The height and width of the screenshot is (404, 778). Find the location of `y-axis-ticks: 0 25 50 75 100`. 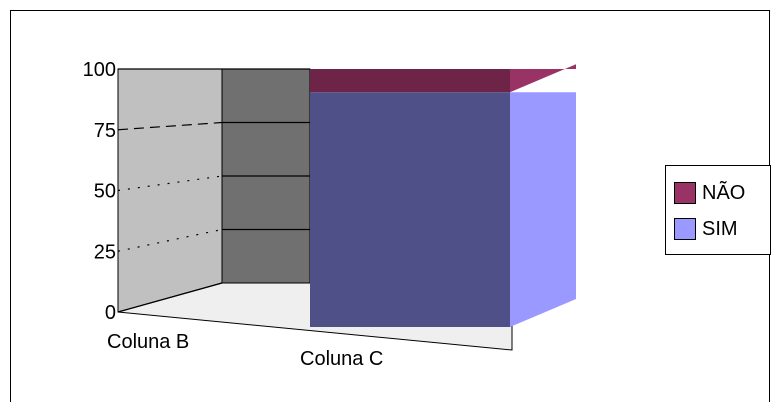

y-axis-ticks: 0 25 50 75 100 is located at coordinates (99, 191).